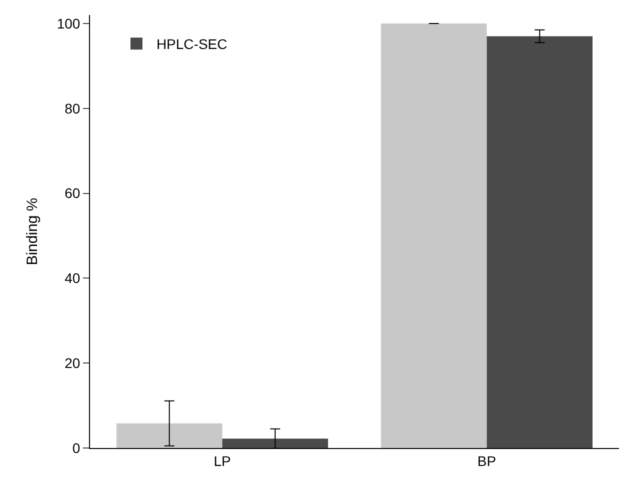 This screenshot has height=493, width=644. What do you see at coordinates (192, 44) in the screenshot?
I see `legend-label: HPLC-SEC` at bounding box center [192, 44].